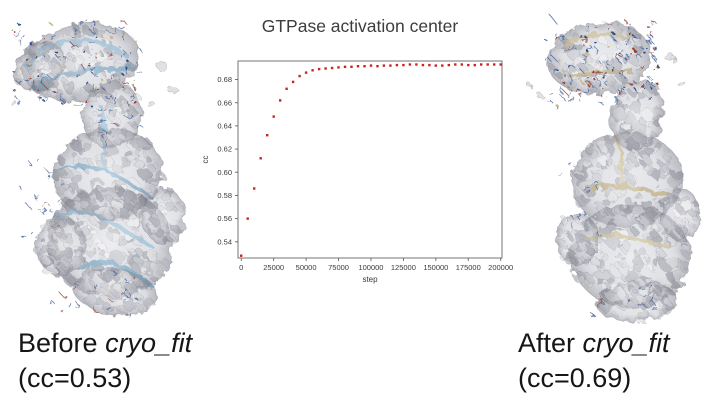 The width and height of the screenshot is (720, 409). Describe the element at coordinates (468, 267) in the screenshot. I see `svg-text: 175000` at that location.